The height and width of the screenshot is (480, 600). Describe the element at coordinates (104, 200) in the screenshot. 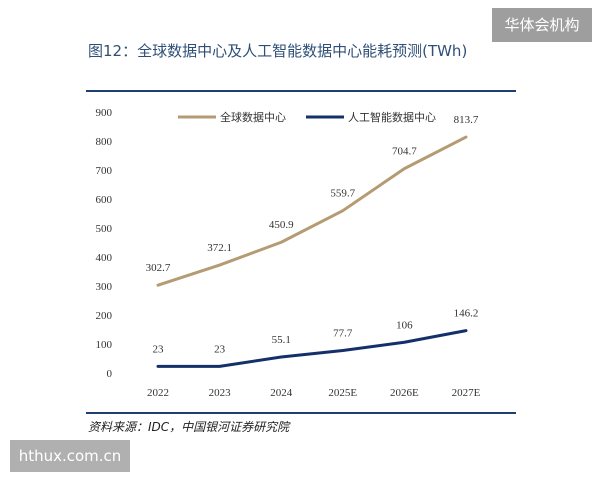

I see `y-tick-label: 600` at that location.